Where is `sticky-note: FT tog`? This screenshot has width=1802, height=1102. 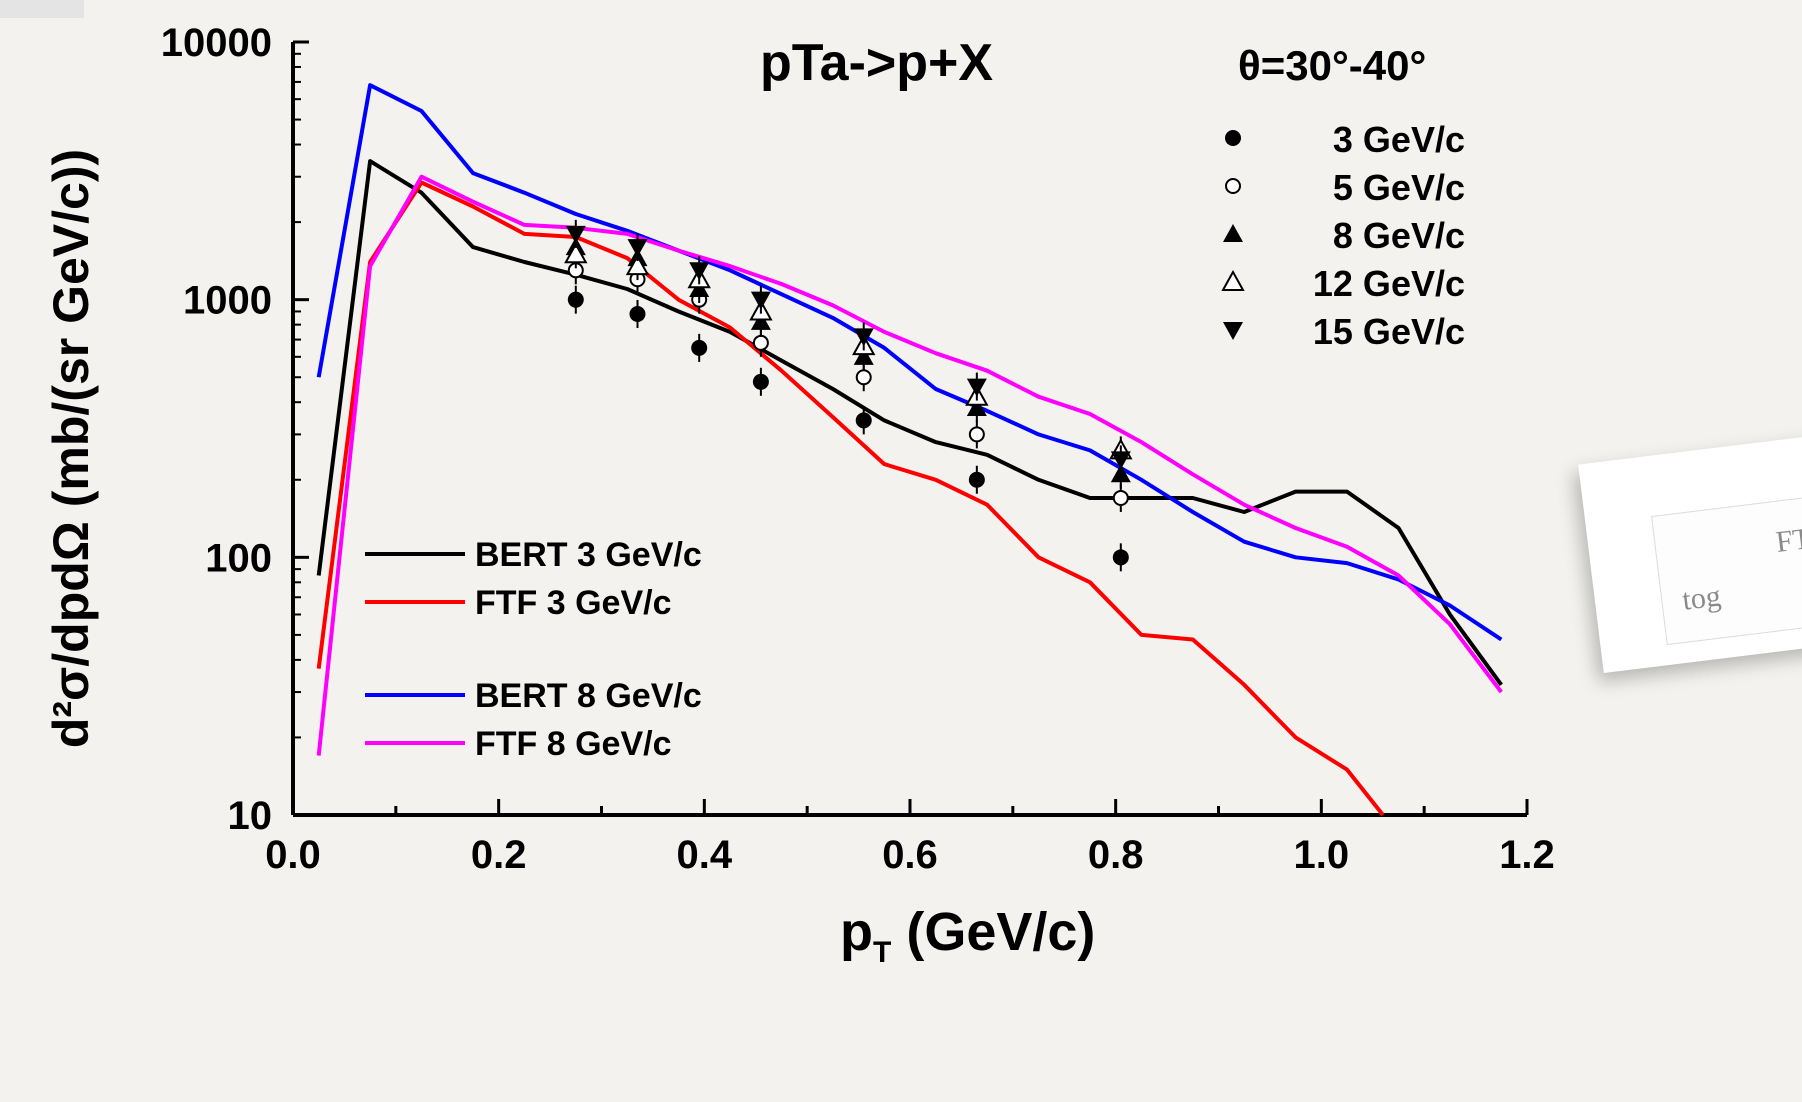 sticky-note: FT tog is located at coordinates (1690, 553).